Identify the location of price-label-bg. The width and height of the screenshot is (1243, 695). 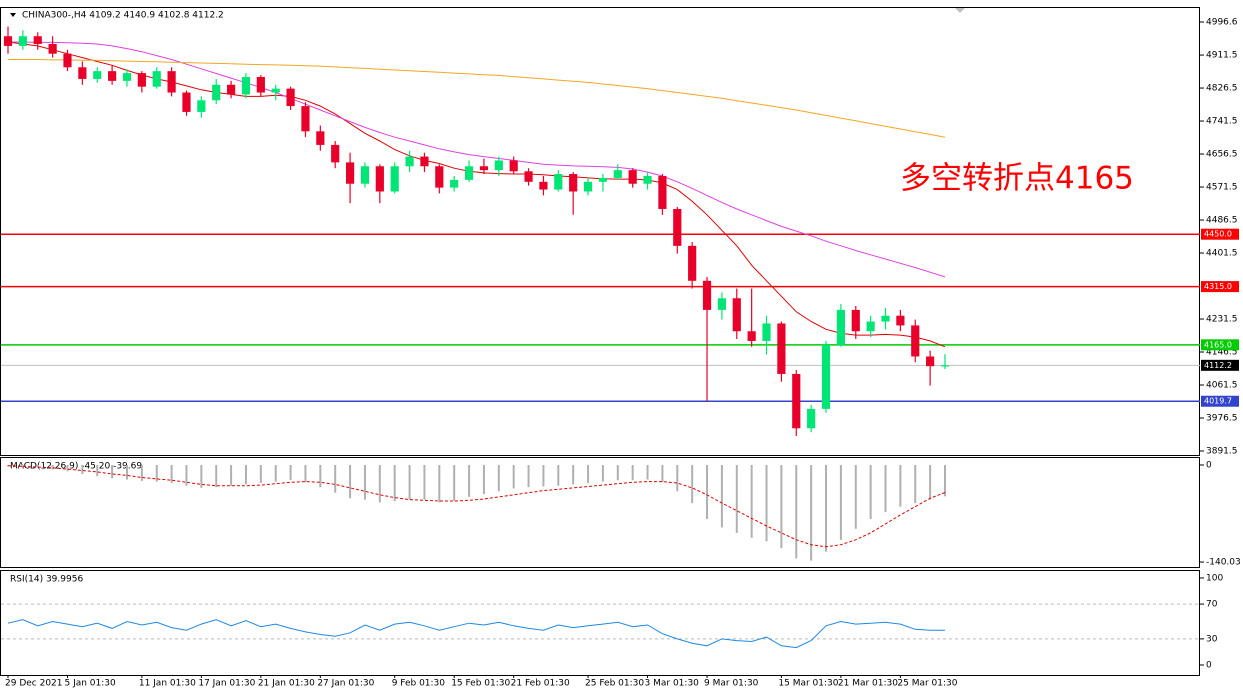
(1220, 365).